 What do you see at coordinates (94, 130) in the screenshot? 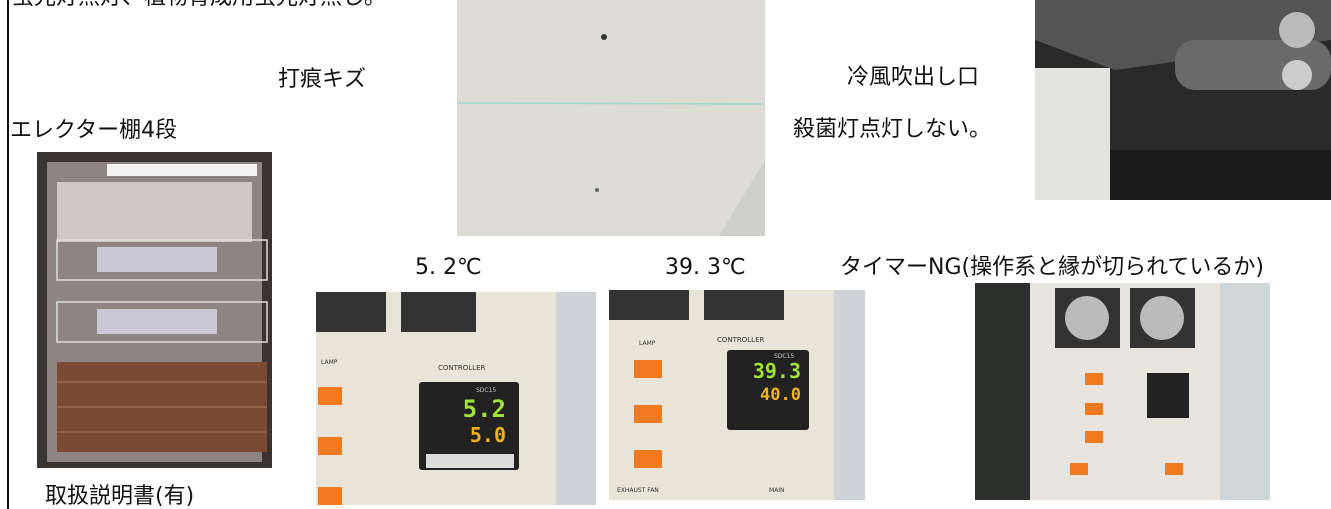
I see `caption: エレクター棚4段` at bounding box center [94, 130].